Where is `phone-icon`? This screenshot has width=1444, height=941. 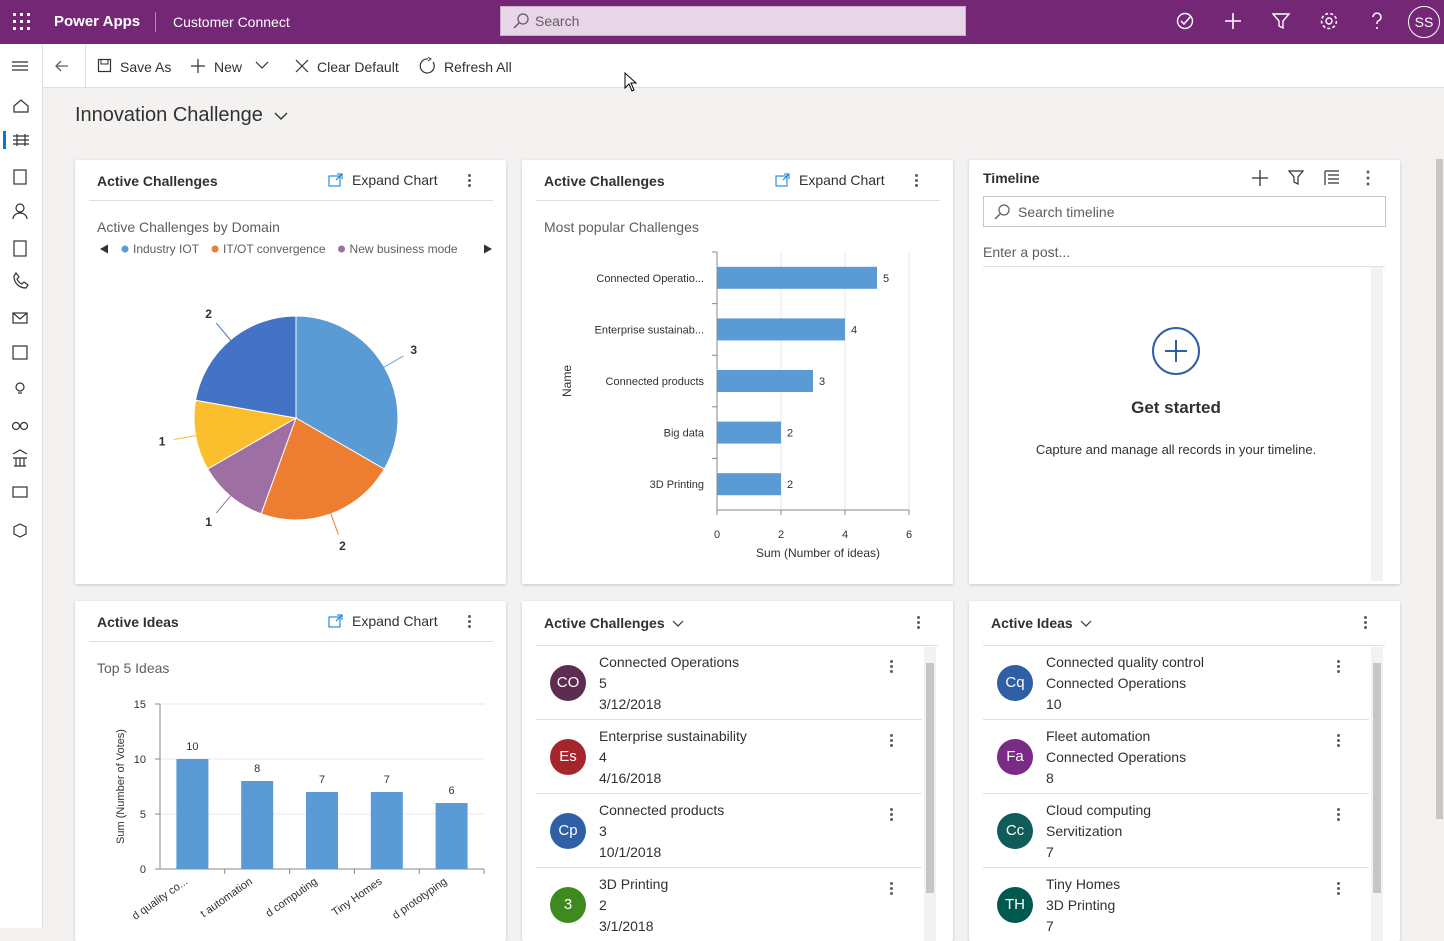 phone-icon is located at coordinates (21, 280).